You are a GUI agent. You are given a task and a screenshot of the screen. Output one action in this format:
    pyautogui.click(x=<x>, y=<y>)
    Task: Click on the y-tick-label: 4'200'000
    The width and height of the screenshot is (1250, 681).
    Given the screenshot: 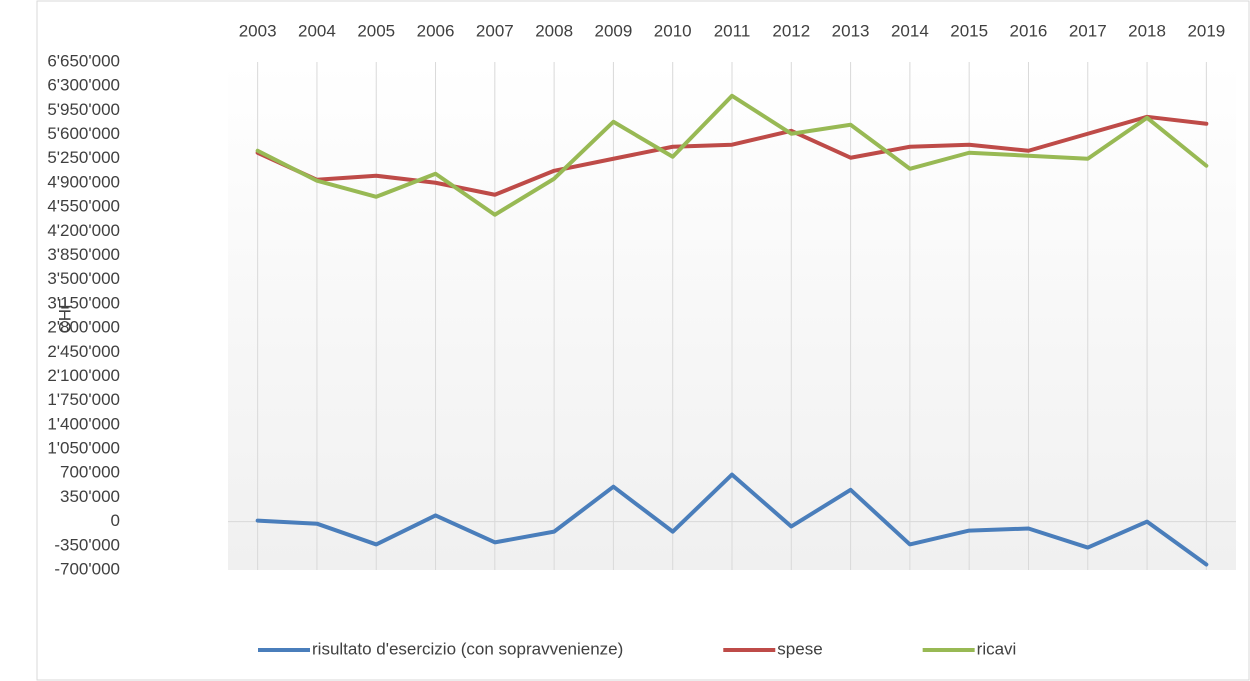 What is the action you would take?
    pyautogui.click(x=83, y=230)
    